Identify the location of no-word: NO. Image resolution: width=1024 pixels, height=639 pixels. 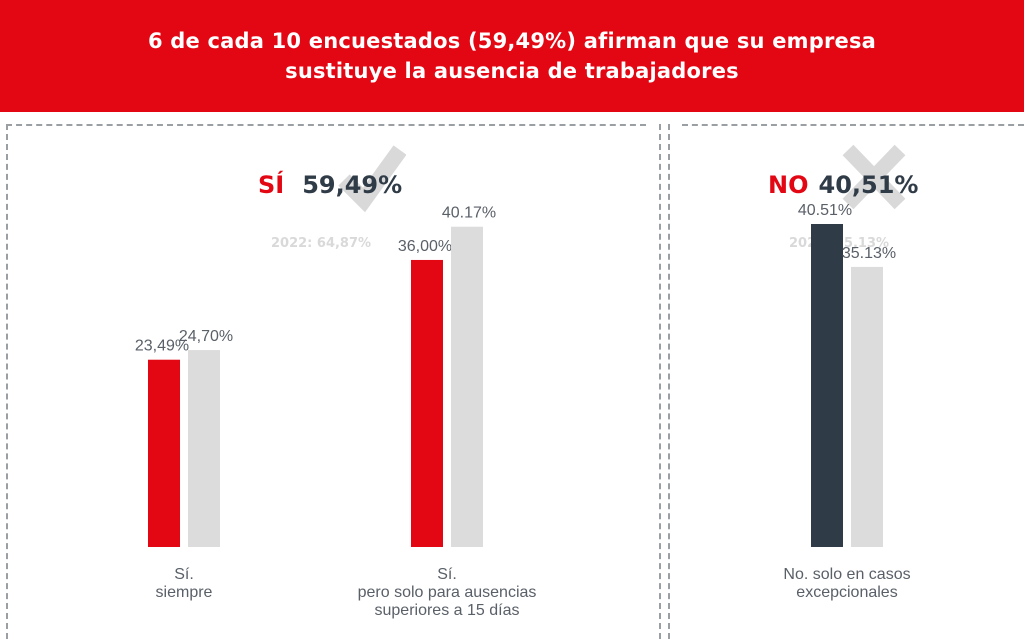
(788, 185).